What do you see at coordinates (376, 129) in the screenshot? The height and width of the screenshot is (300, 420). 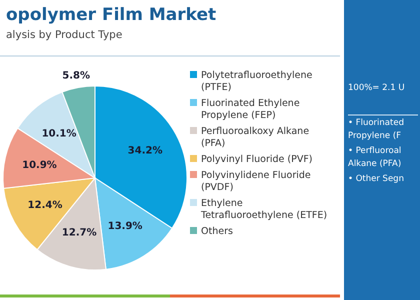 I see `text: • Fluorinated Propylene (F` at bounding box center [376, 129].